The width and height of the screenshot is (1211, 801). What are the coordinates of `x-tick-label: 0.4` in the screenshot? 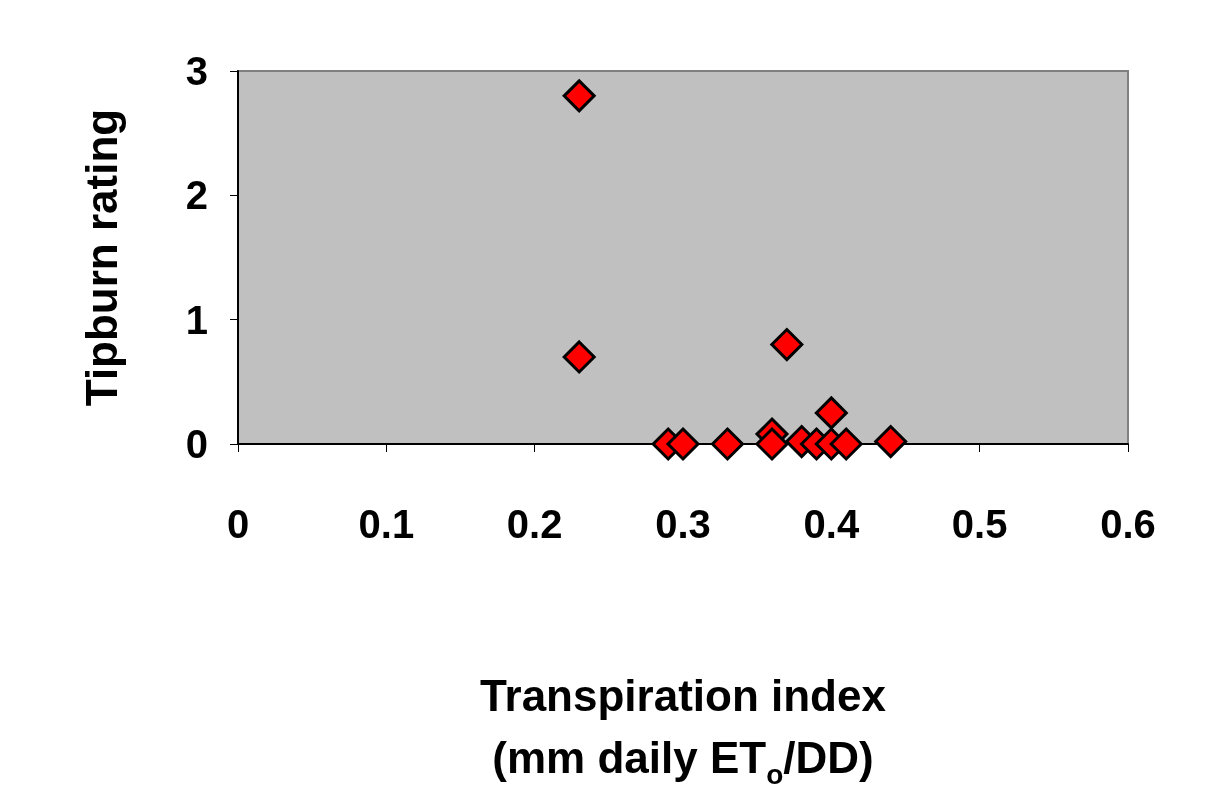 It's located at (831, 524).